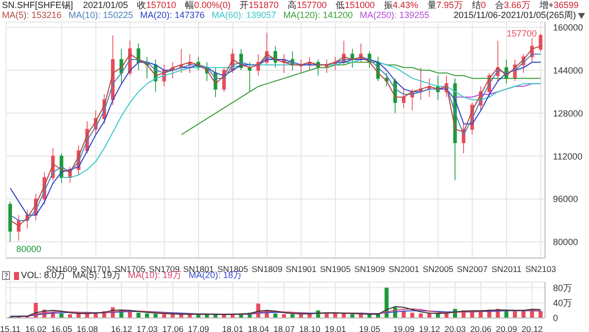  Describe the element at coordinates (540, 269) in the screenshot. I see `x-tick-label: SN2103` at that location.